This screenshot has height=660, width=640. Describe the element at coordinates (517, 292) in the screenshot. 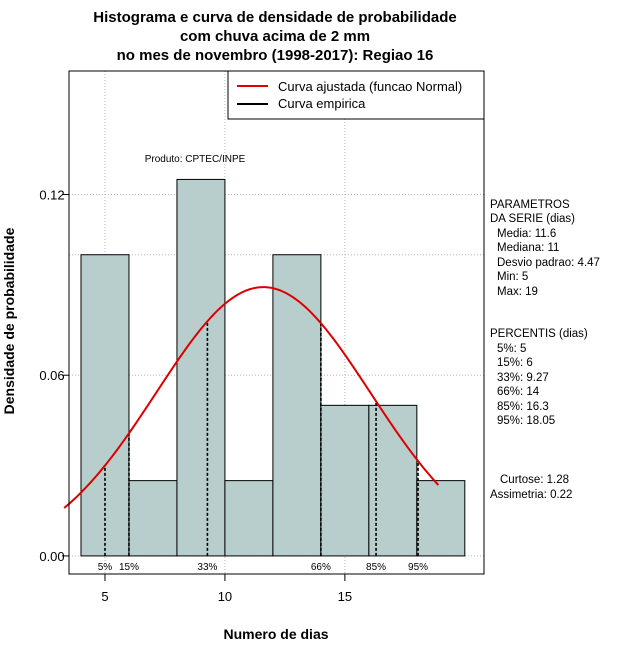

I see `stat-max: Max: 19` at that location.